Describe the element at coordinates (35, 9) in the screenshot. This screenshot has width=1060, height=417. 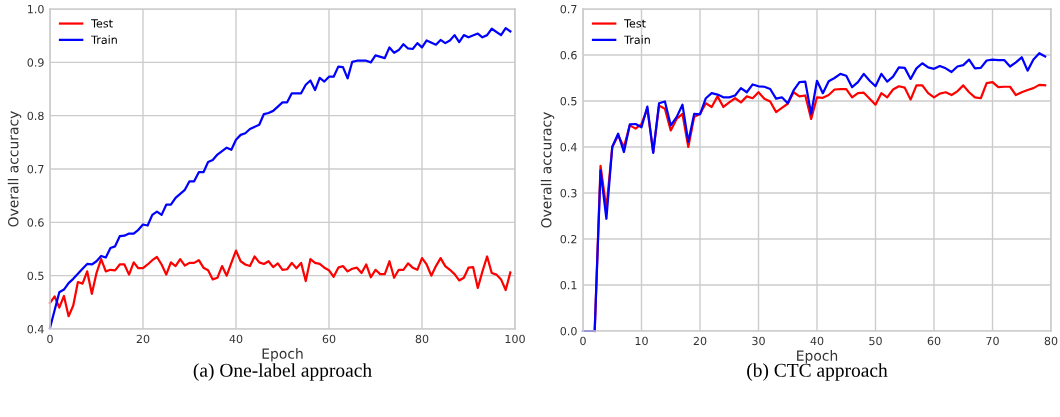
I see `y-tick-label: 1.0` at that location.